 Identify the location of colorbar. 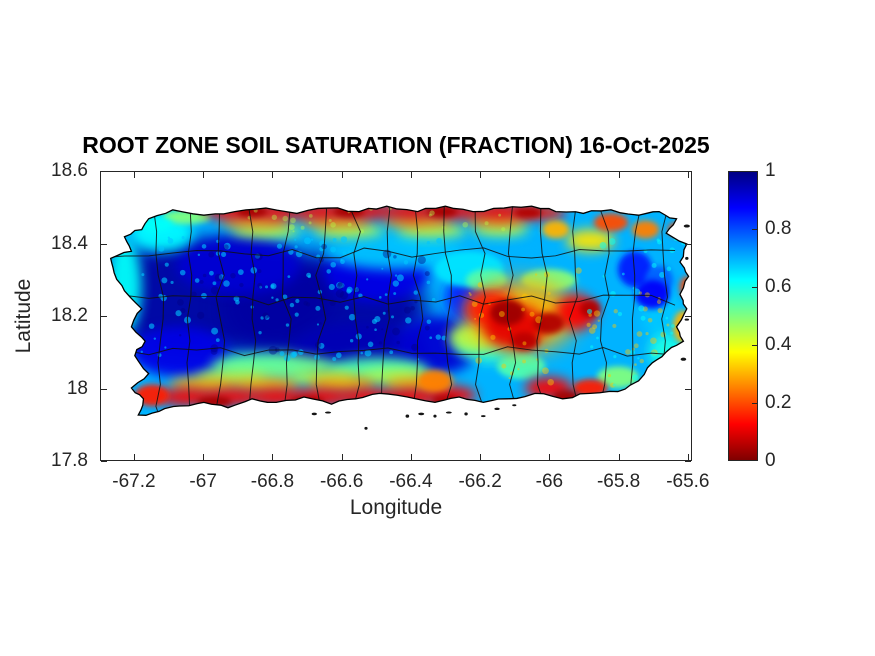
(743, 316).